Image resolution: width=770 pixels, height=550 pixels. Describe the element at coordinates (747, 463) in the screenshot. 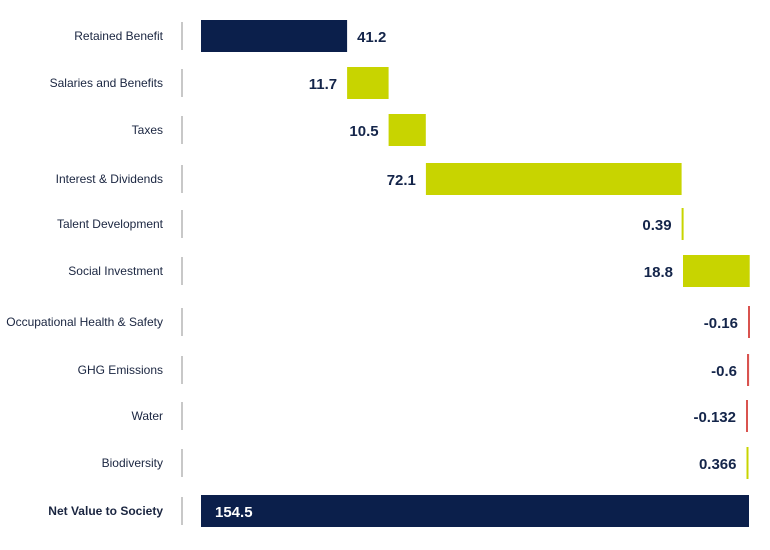

I see `bar-biodiversity` at that location.